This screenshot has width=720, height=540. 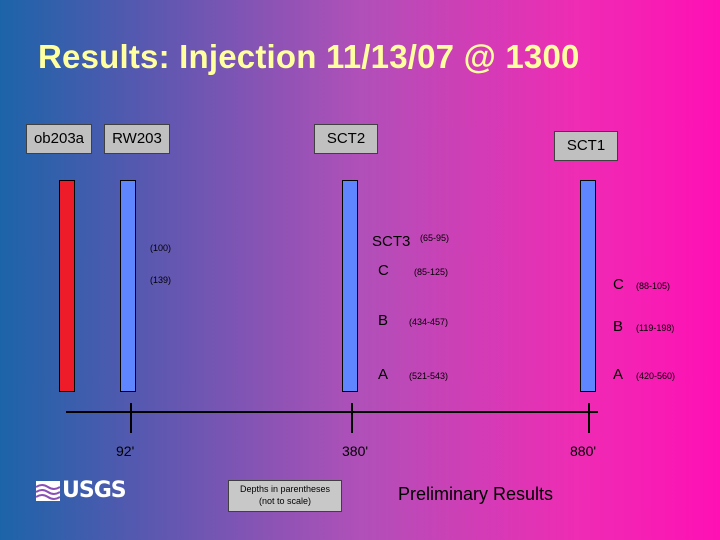 I want to click on well-column-ob203a, so click(x=67, y=286).